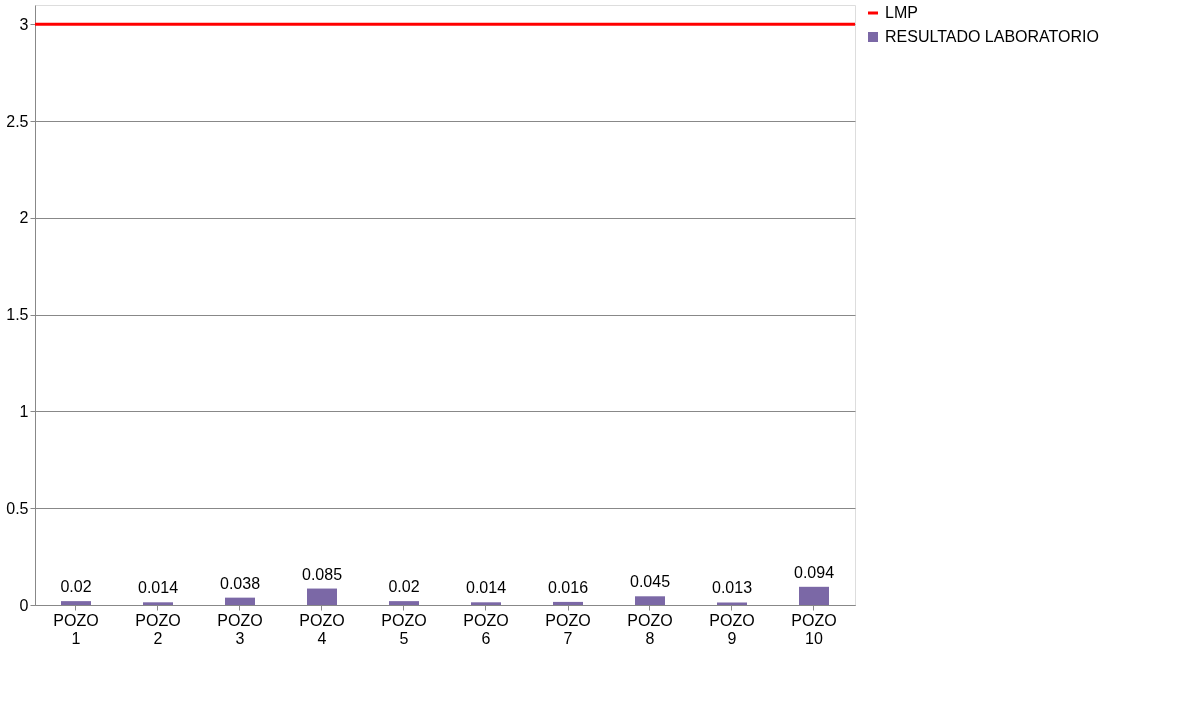  Describe the element at coordinates (240, 583) in the screenshot. I see `data-label: 0.038` at that location.